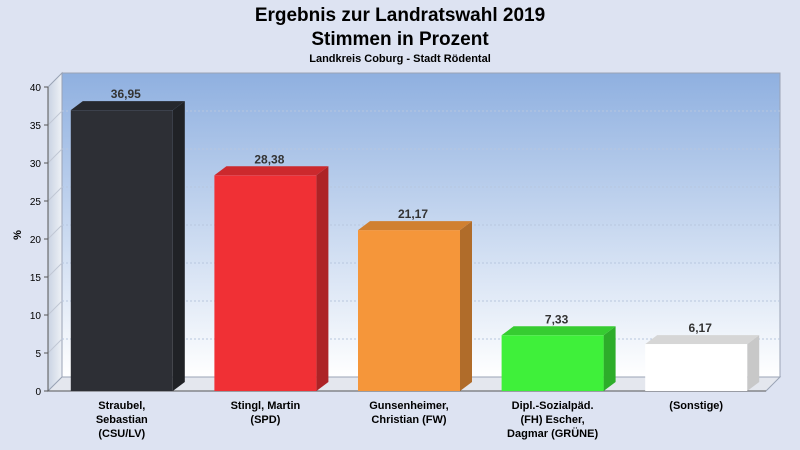 This screenshot has height=450, width=800. What do you see at coordinates (36, 278) in the screenshot?
I see `y-tick-label: 15` at bounding box center [36, 278].